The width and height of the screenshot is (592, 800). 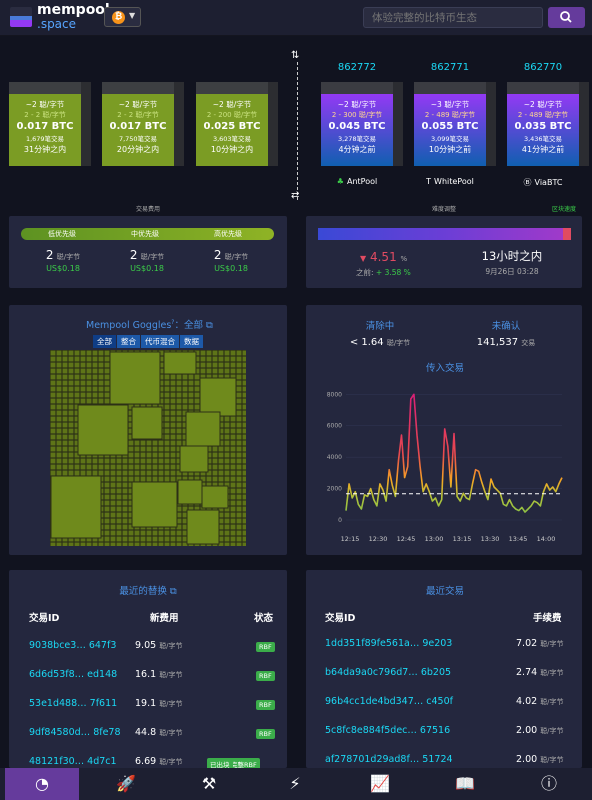 What do you see at coordinates (334, 489) in the screenshot?
I see `y-tick-label: 2000` at bounding box center [334, 489].